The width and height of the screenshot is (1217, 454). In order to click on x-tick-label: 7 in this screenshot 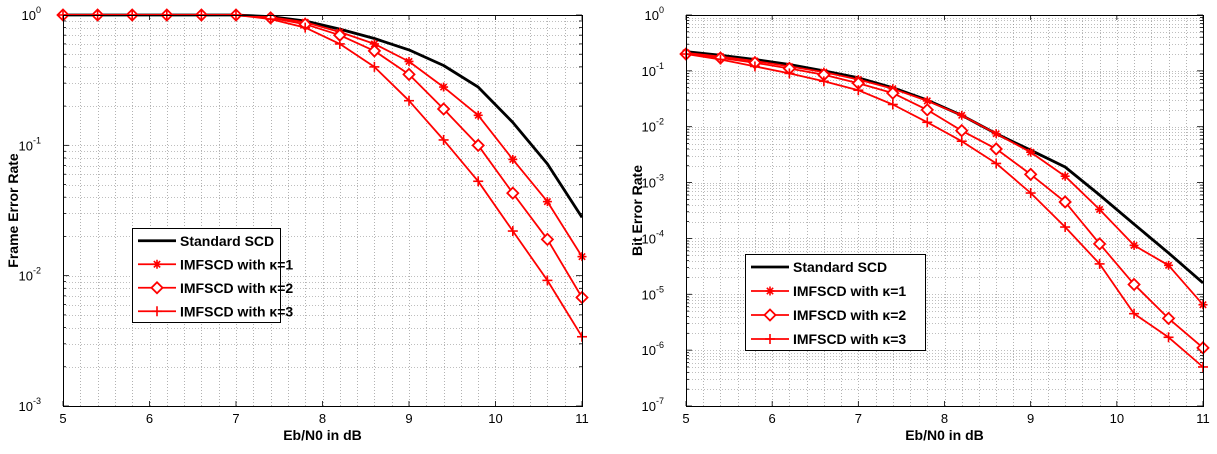, I will do `click(858, 418)`.